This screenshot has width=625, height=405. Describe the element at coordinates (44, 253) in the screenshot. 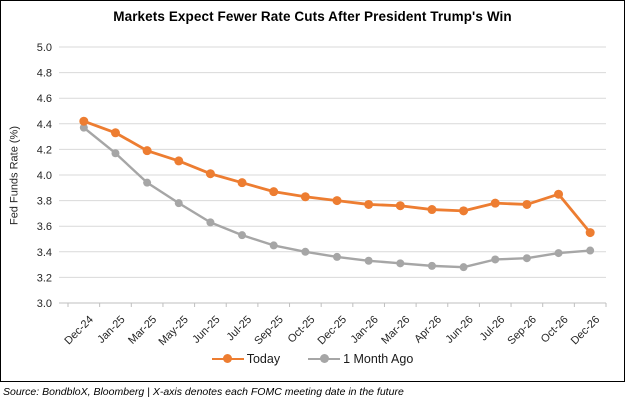

I see `y-tick-label: 3.4` at that location.